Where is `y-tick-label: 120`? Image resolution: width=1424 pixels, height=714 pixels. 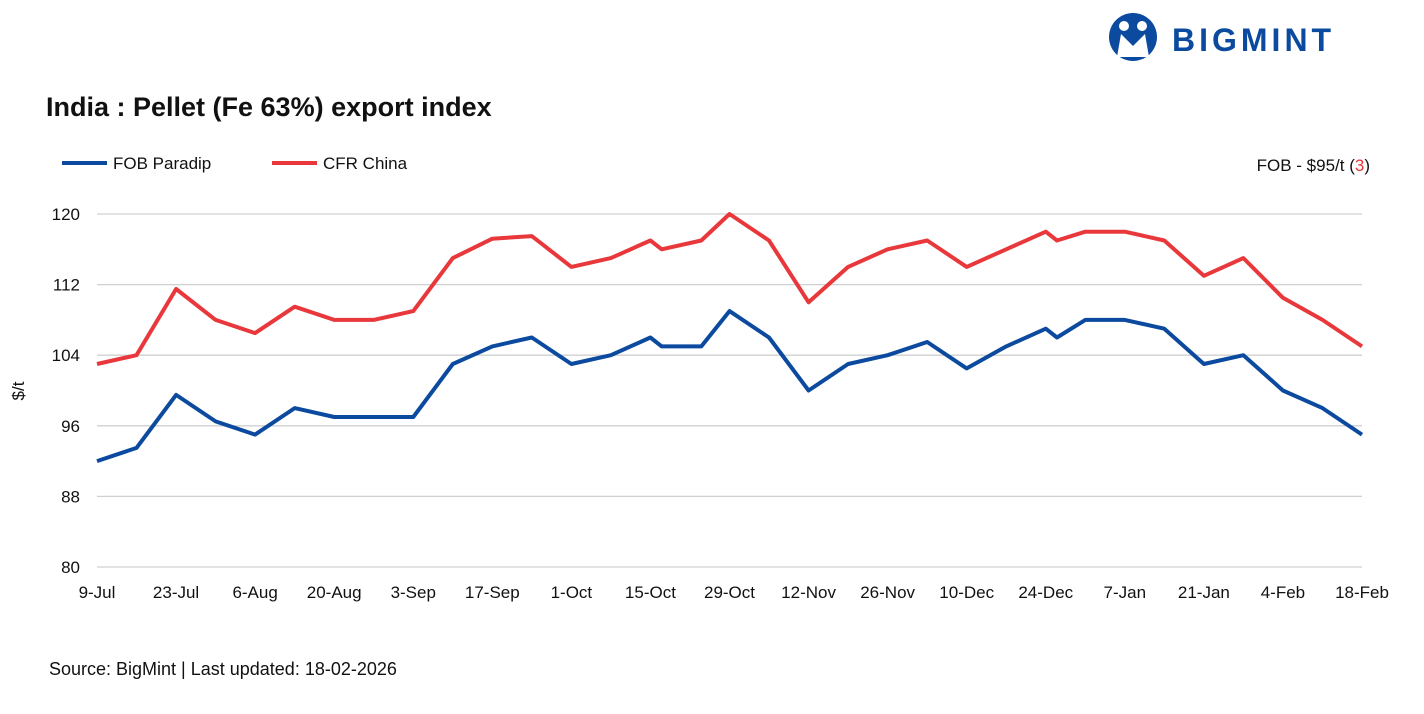 y-tick-label: 120 is located at coordinates (66, 214).